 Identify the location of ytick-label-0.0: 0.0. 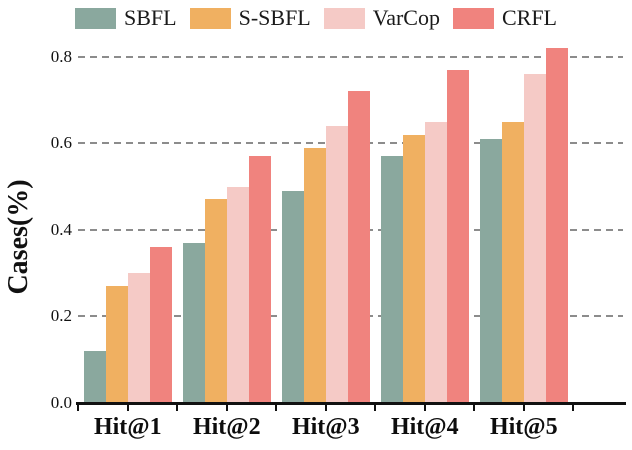
(61, 402).